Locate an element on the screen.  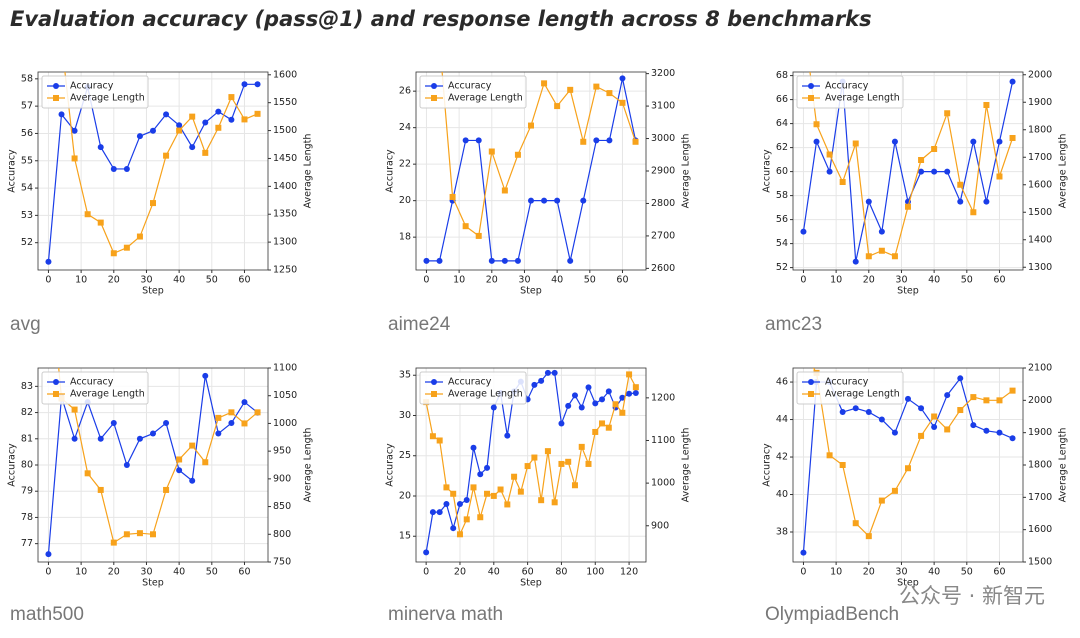
y2-tick-label: 1400 is located at coordinates (1040, 239).